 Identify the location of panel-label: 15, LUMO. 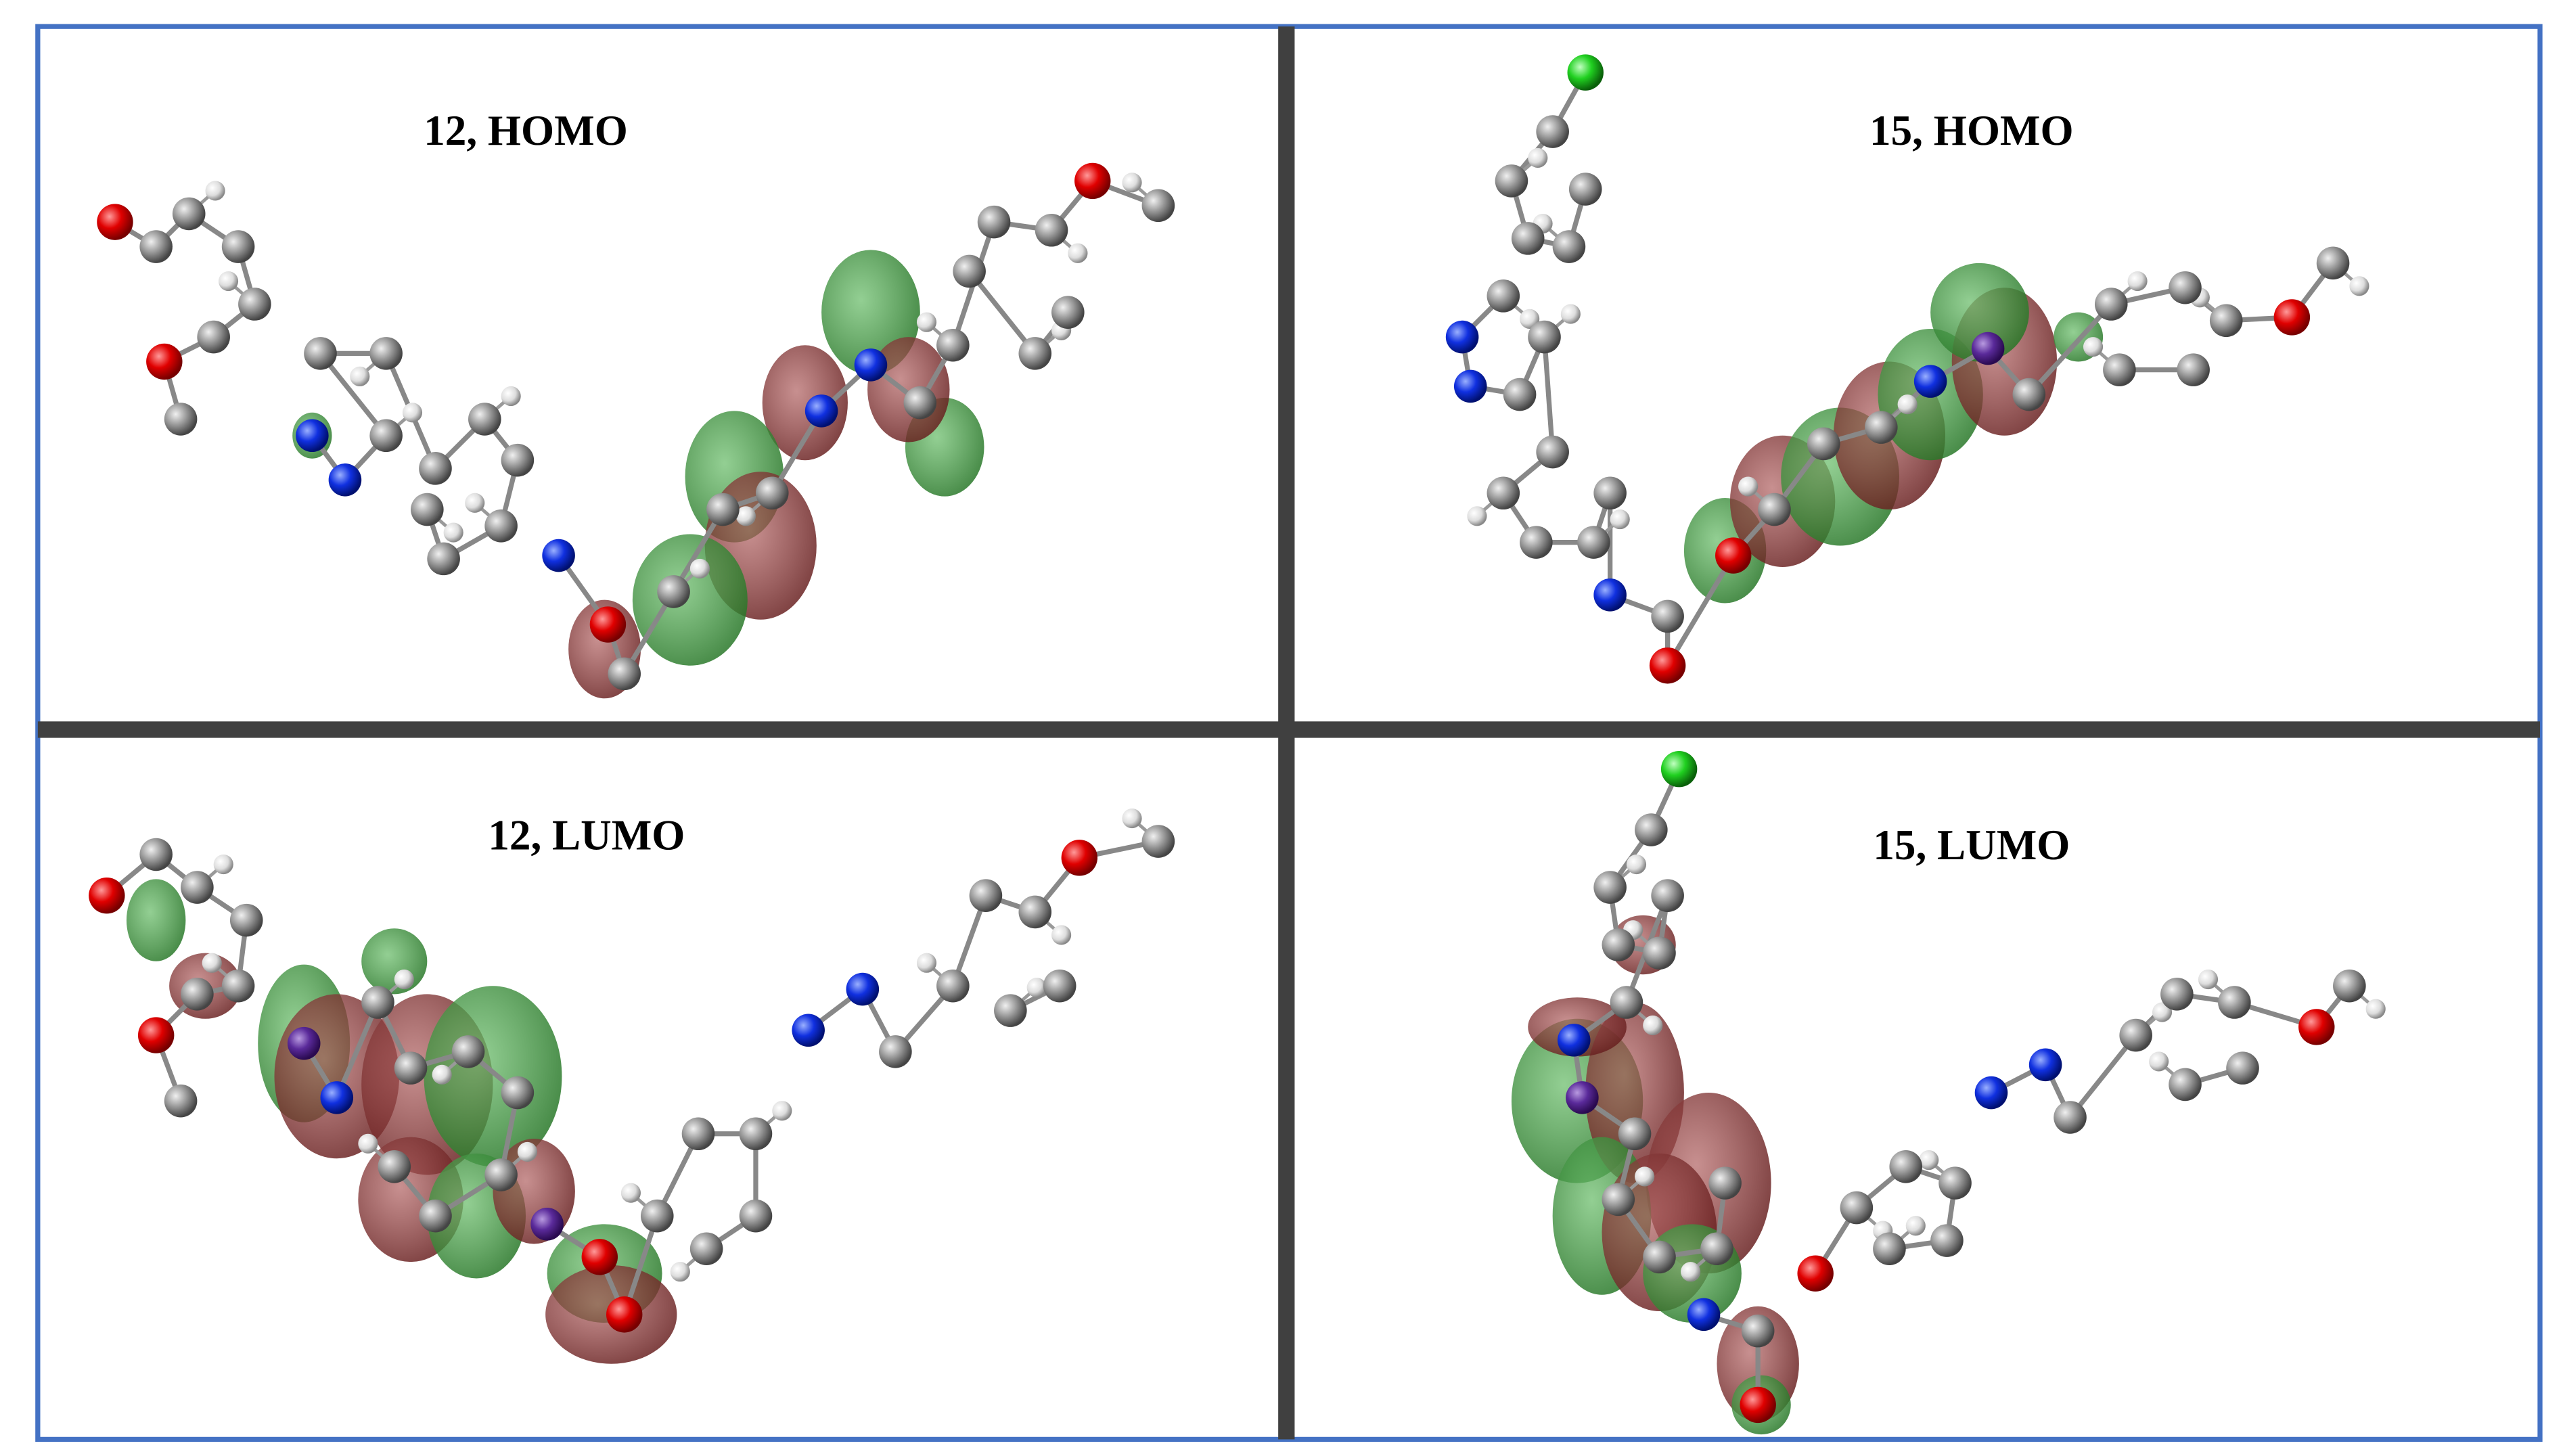
(1971, 845).